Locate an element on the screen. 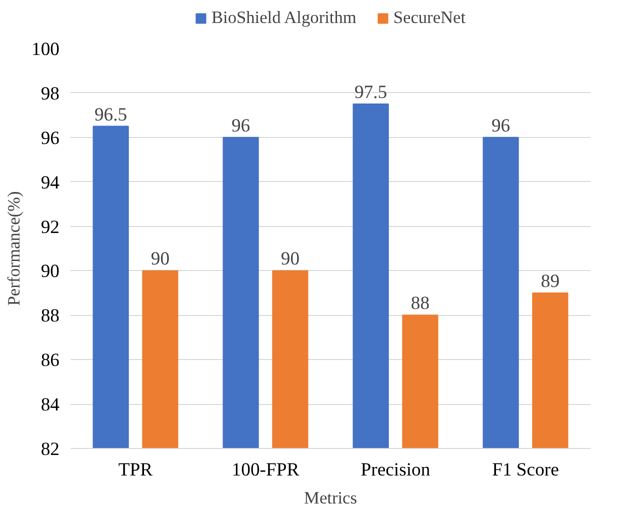 This screenshot has width=636, height=523. y-tick-label: 96 is located at coordinates (50, 138).